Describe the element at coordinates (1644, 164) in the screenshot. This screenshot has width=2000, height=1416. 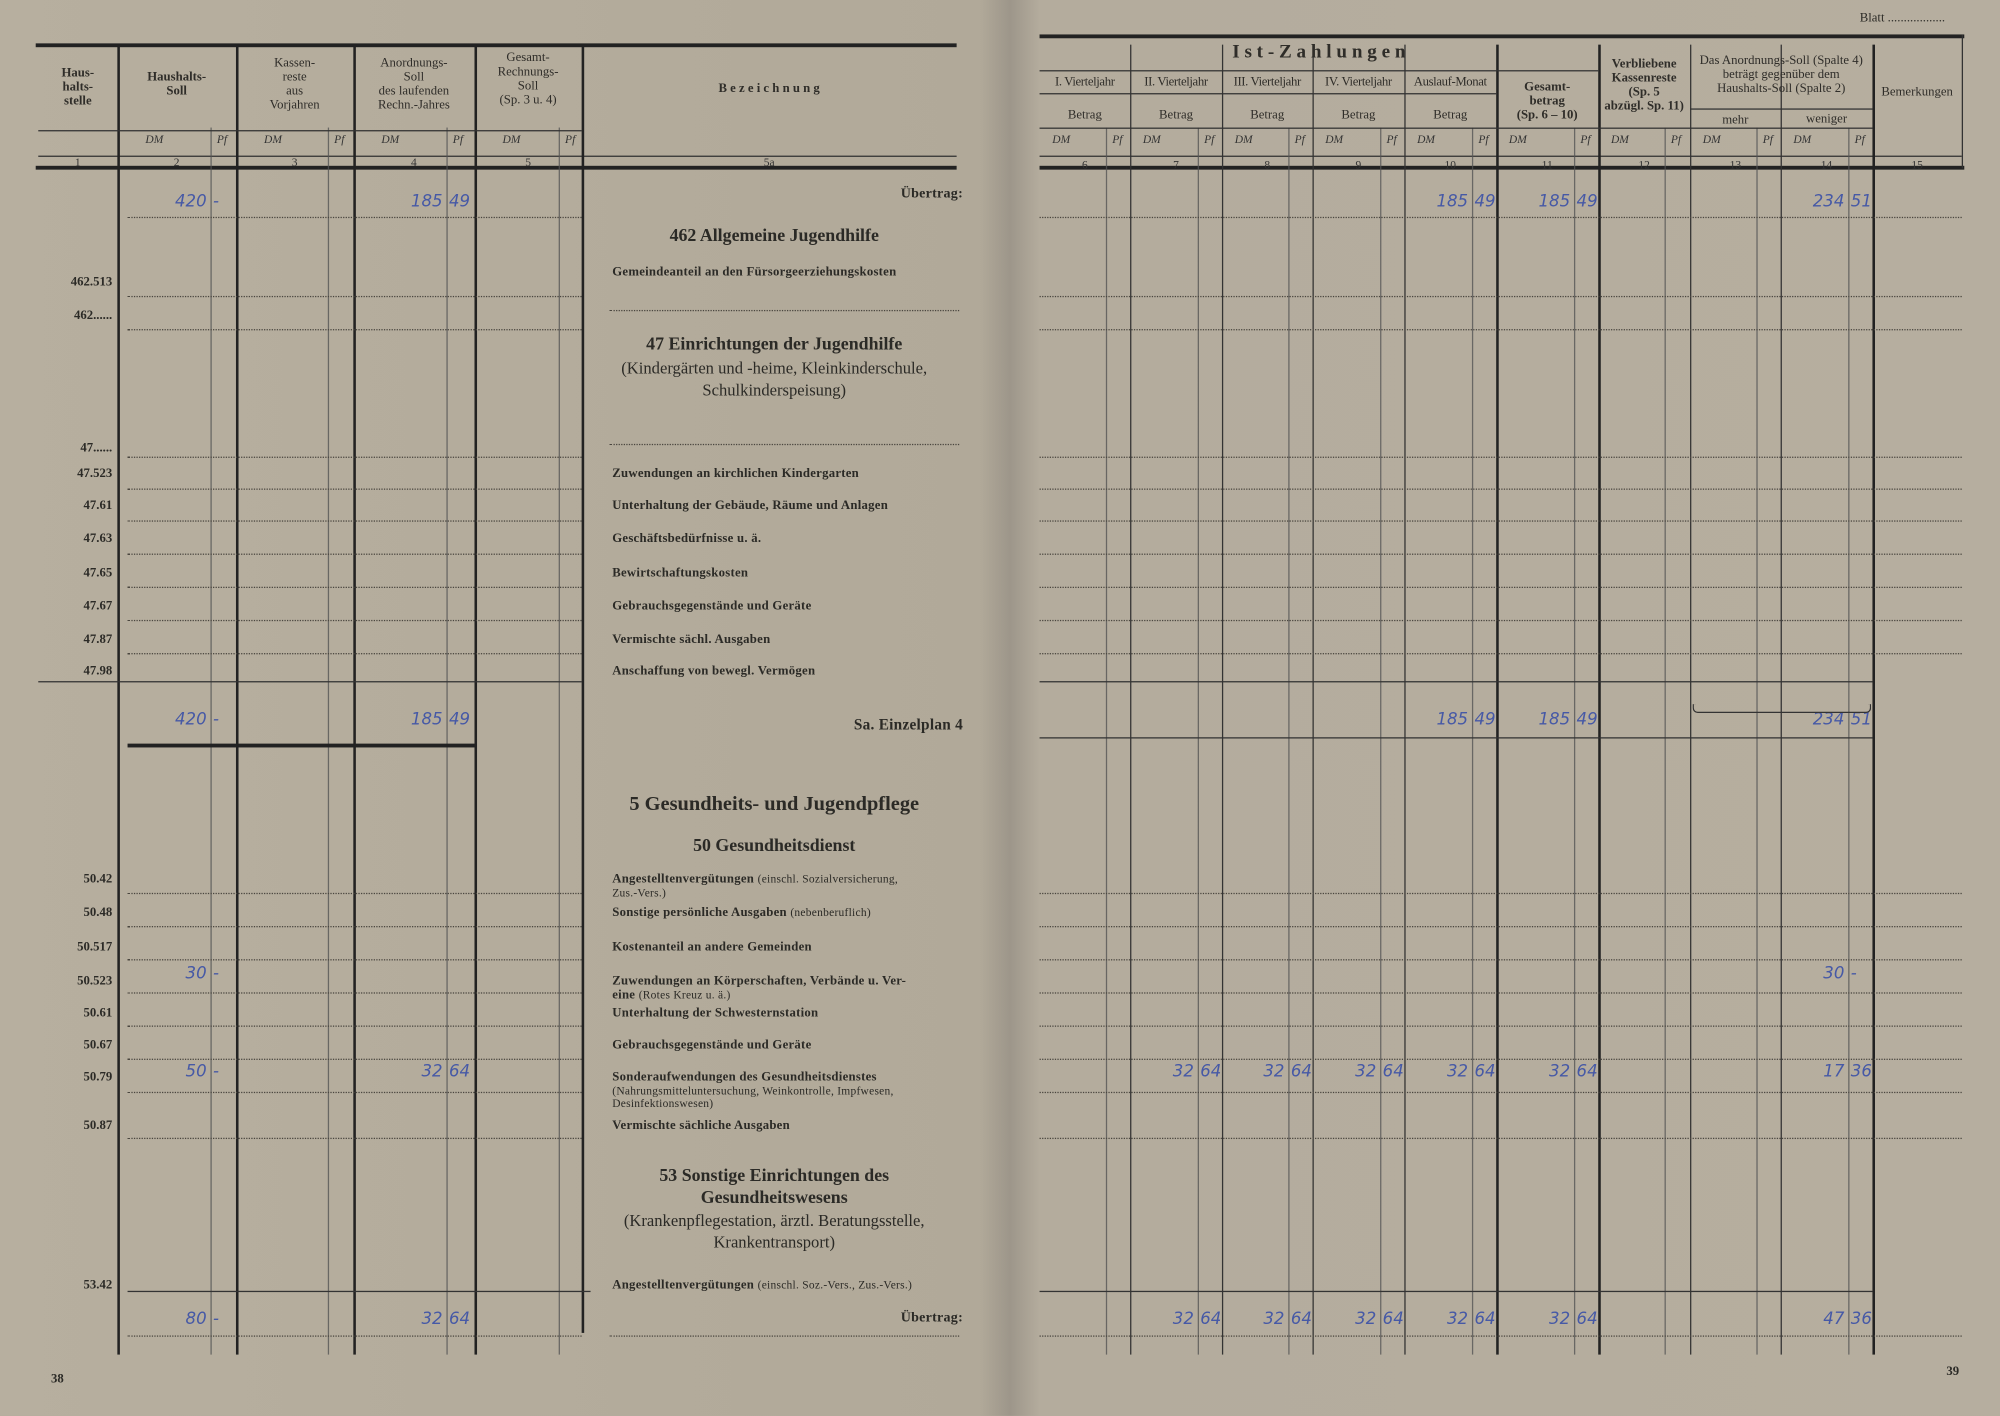
I see `column-number: 12` at that location.